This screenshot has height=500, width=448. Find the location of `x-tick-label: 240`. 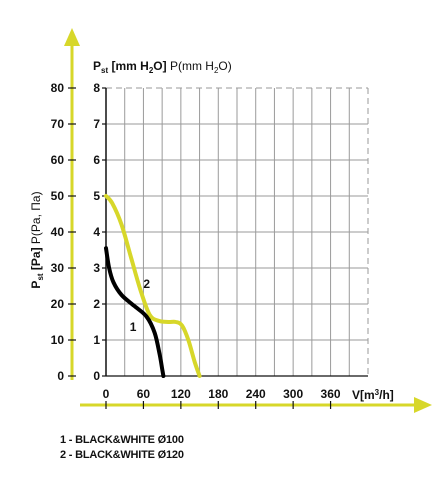

x-tick-label: 240 is located at coordinates (256, 394).